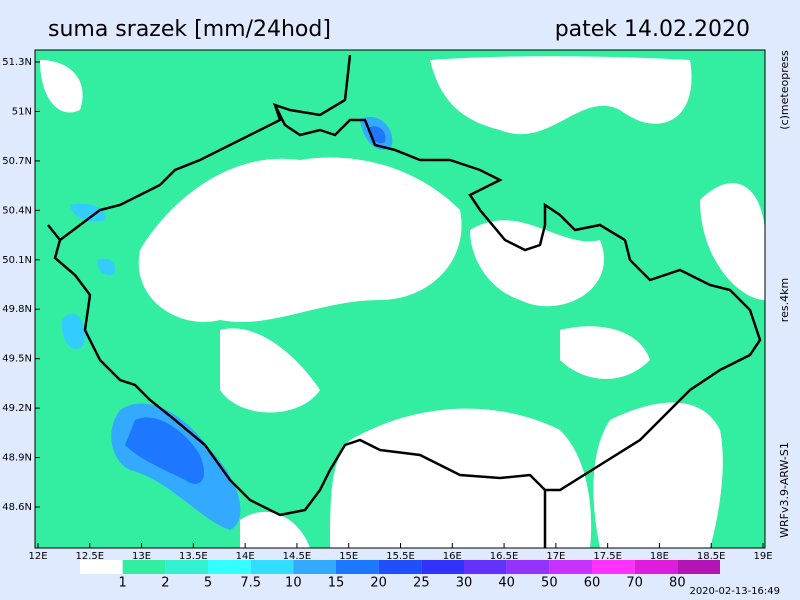 The width and height of the screenshot is (800, 600). Describe the element at coordinates (17, 309) in the screenshot. I see `lat-label: 49.8N` at that location.